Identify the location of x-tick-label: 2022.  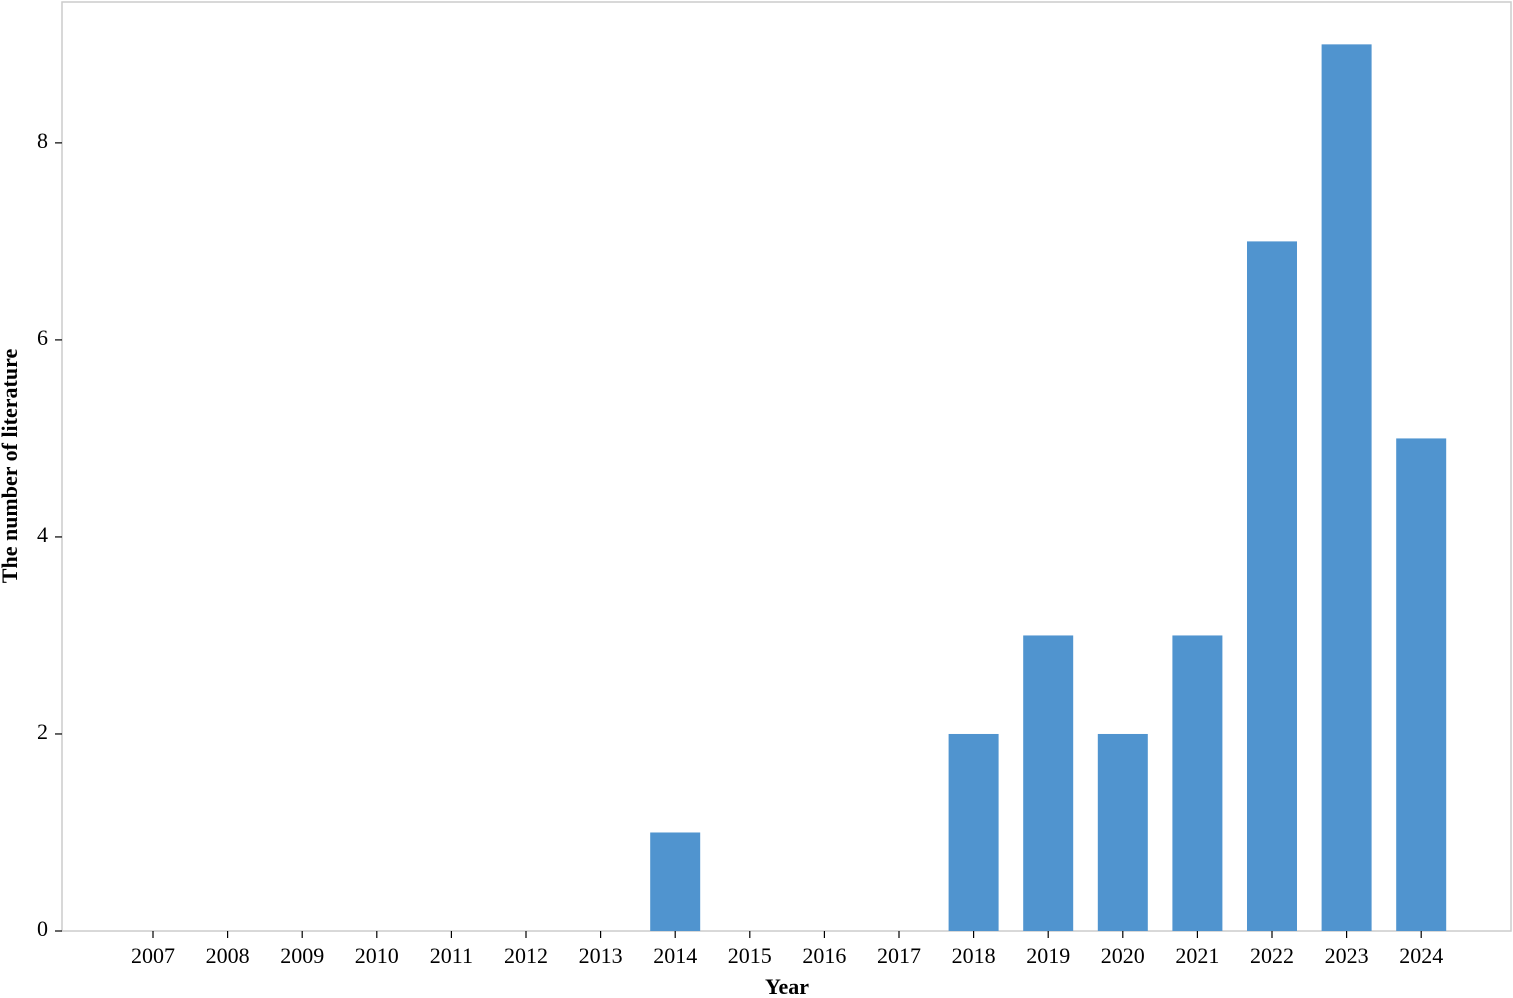
(1272, 955).